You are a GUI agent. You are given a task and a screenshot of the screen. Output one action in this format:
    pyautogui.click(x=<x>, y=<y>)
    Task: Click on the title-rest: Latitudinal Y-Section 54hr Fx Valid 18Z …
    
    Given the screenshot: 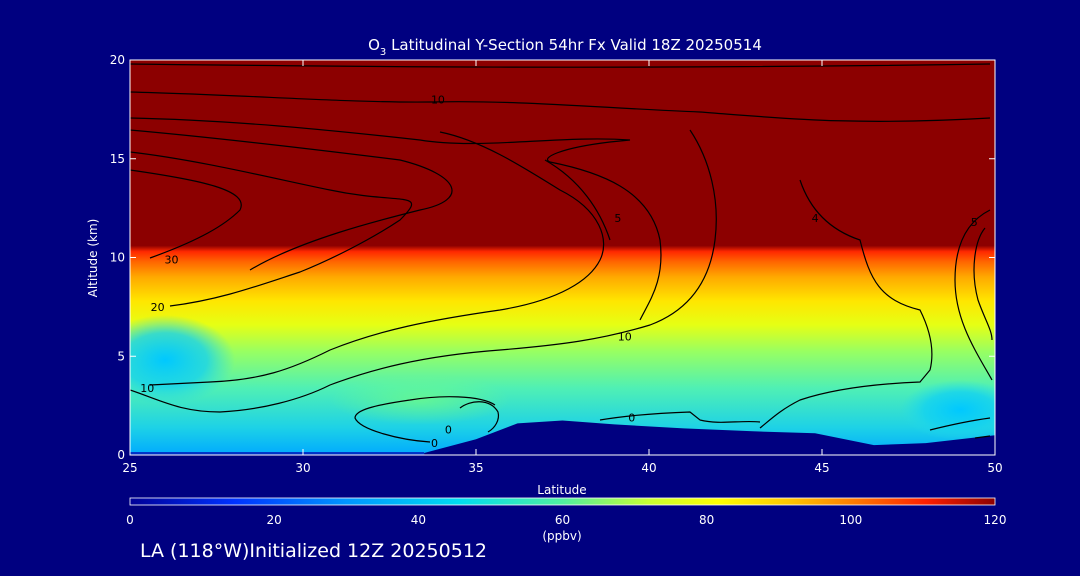 What is the action you would take?
    pyautogui.click(x=574, y=45)
    